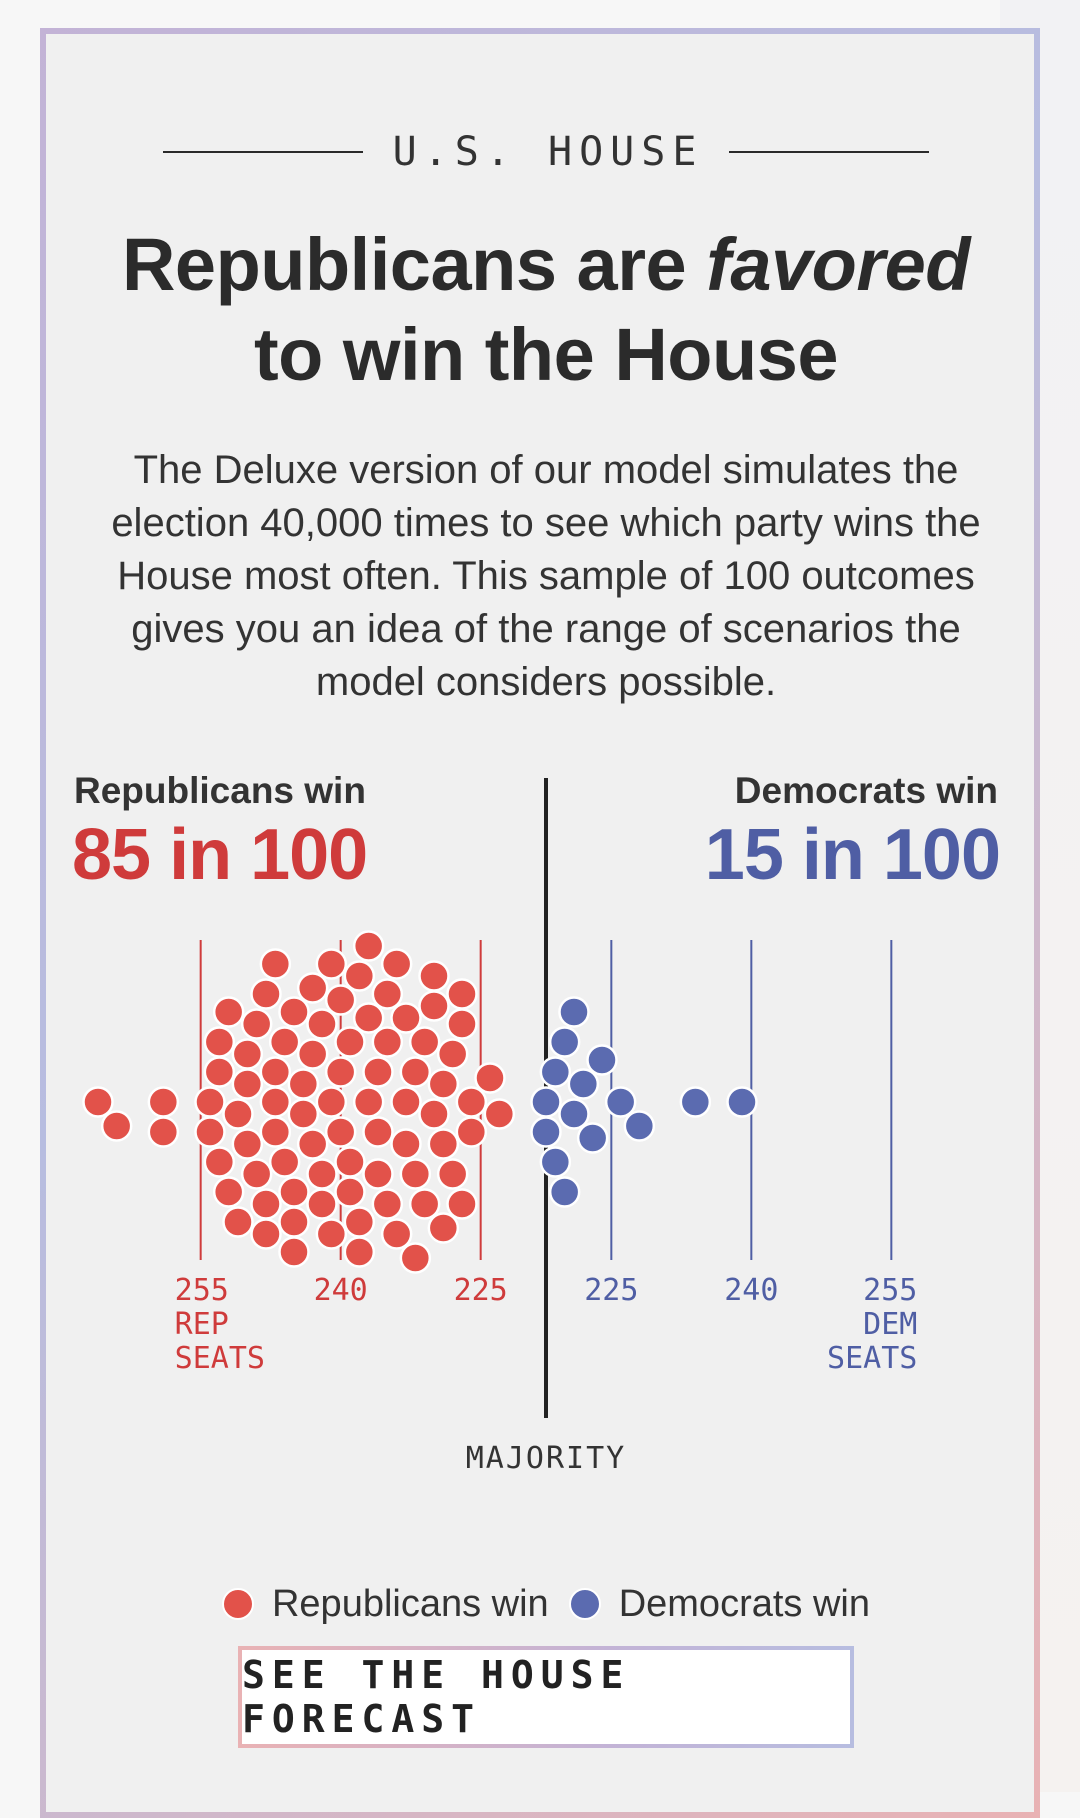 Image resolution: width=1080 pixels, height=1818 pixels. Describe the element at coordinates (872, 1358) in the screenshot. I see `dem-tick-label-255-sub2: SEATS` at that location.